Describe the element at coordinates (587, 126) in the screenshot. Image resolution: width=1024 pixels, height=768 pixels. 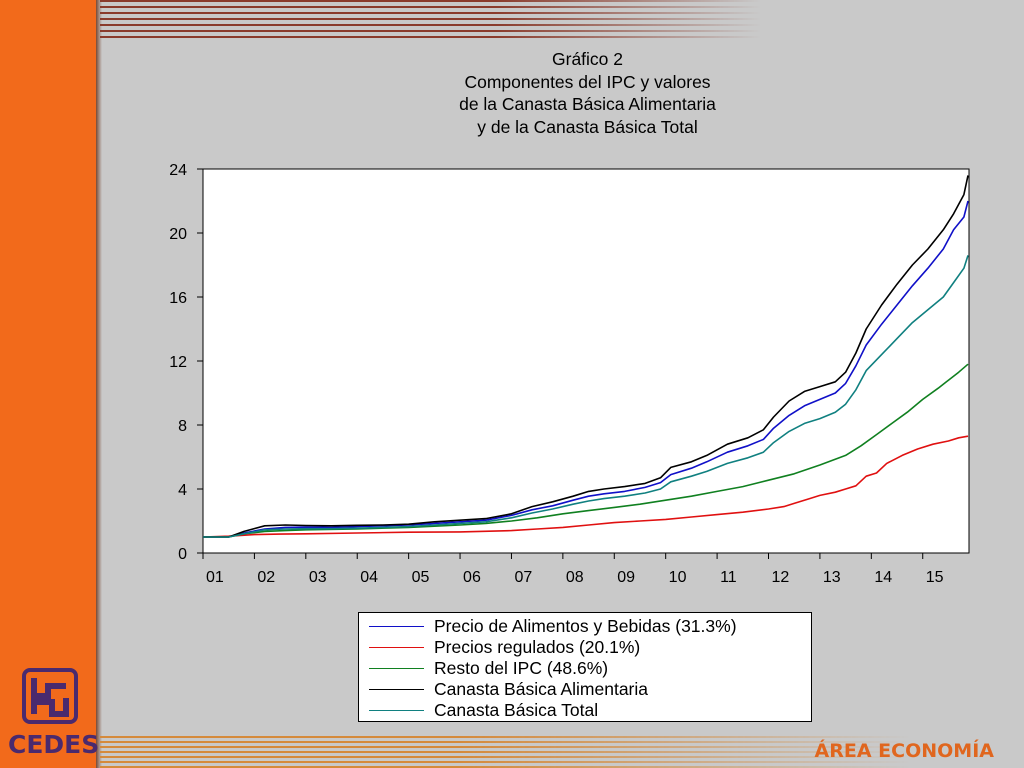
I see `chart-title-line: y de la Canasta Básica Total` at that location.